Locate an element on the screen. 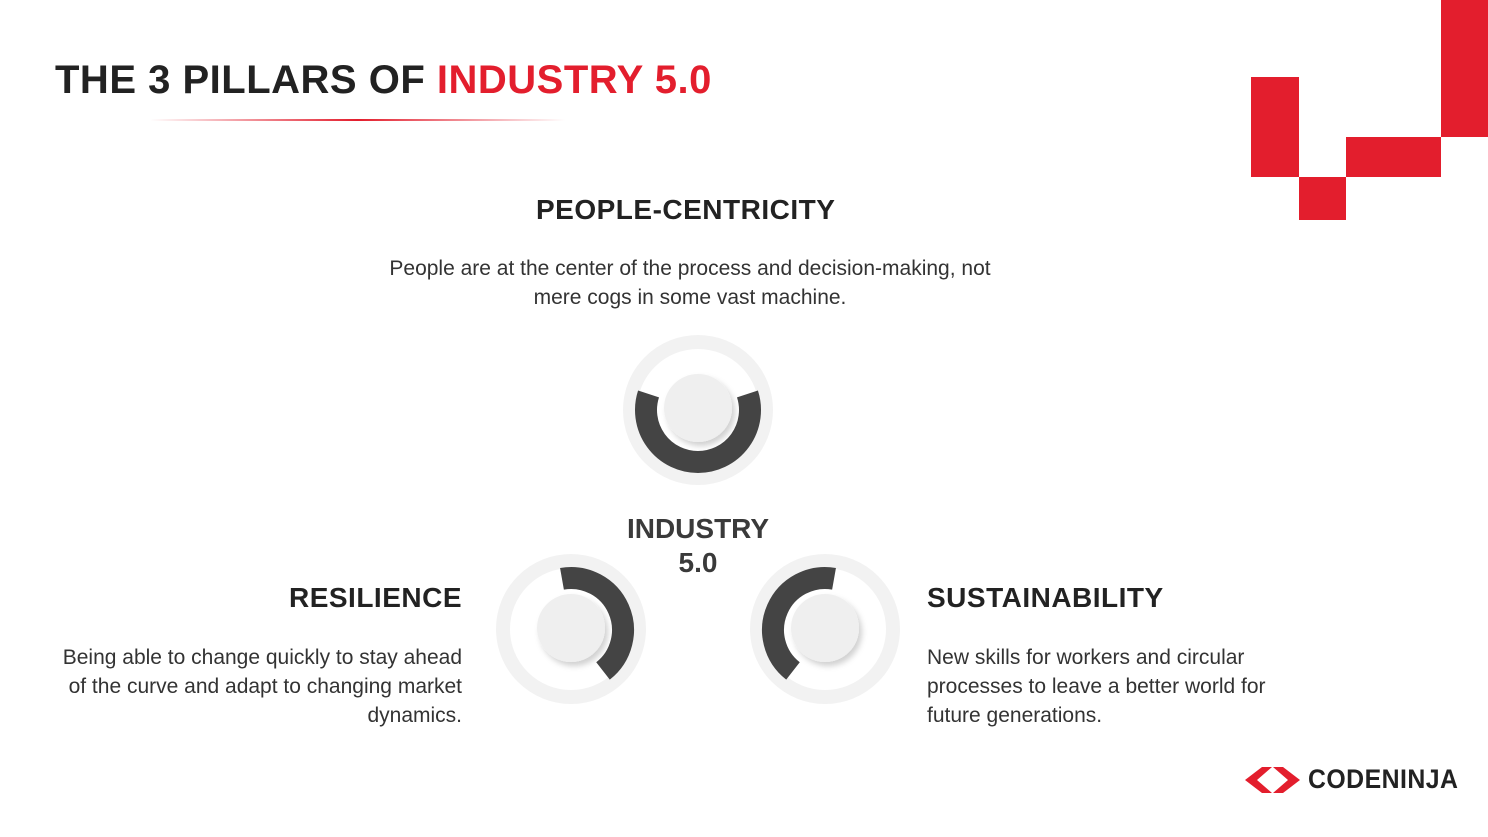  title-accent: INDUSTRY 5.0 is located at coordinates (574, 80).